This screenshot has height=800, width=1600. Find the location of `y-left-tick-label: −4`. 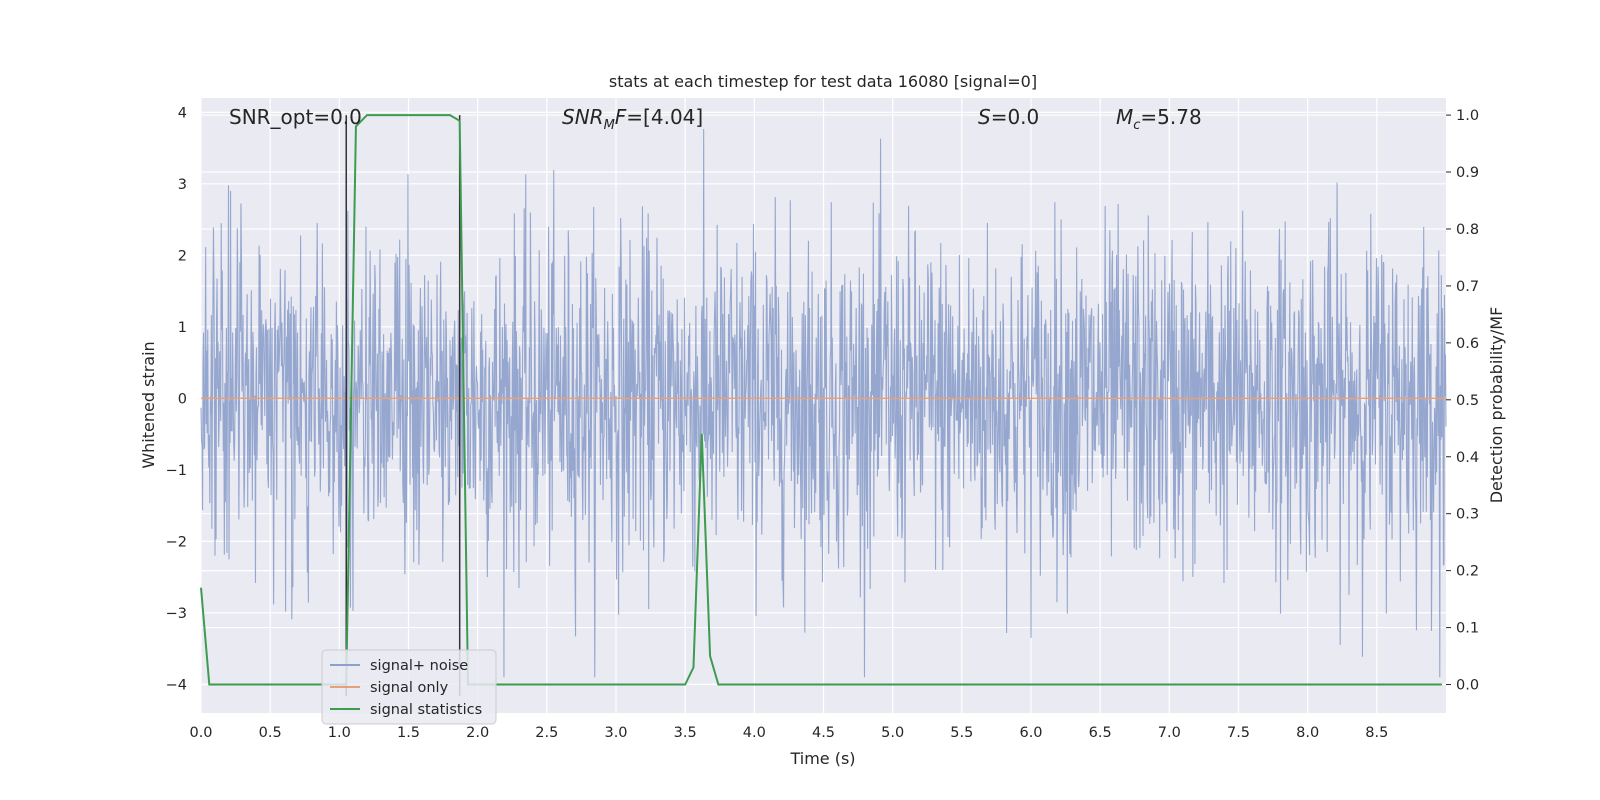

y-left-tick-label: −4 is located at coordinates (176, 685).